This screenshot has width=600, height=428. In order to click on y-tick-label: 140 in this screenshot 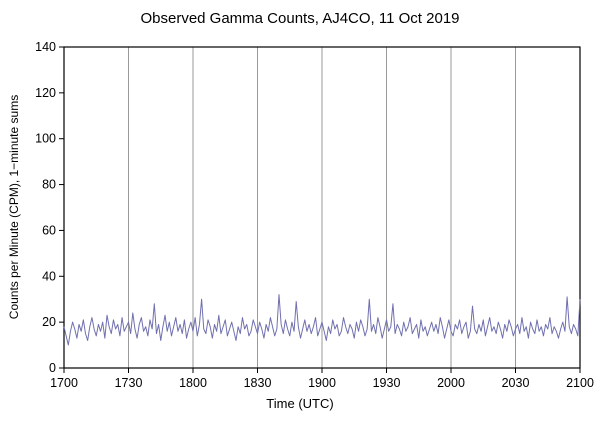, I will do `click(45, 47)`.